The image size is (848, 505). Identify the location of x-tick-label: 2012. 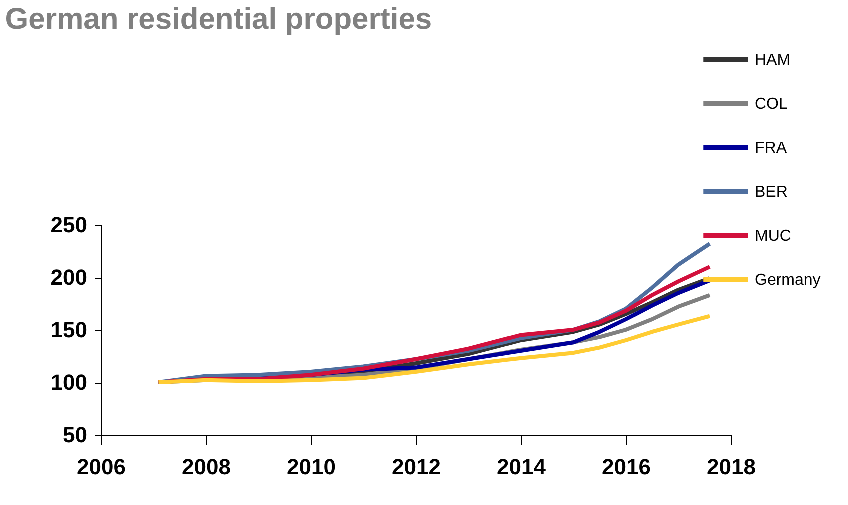
(416, 467).